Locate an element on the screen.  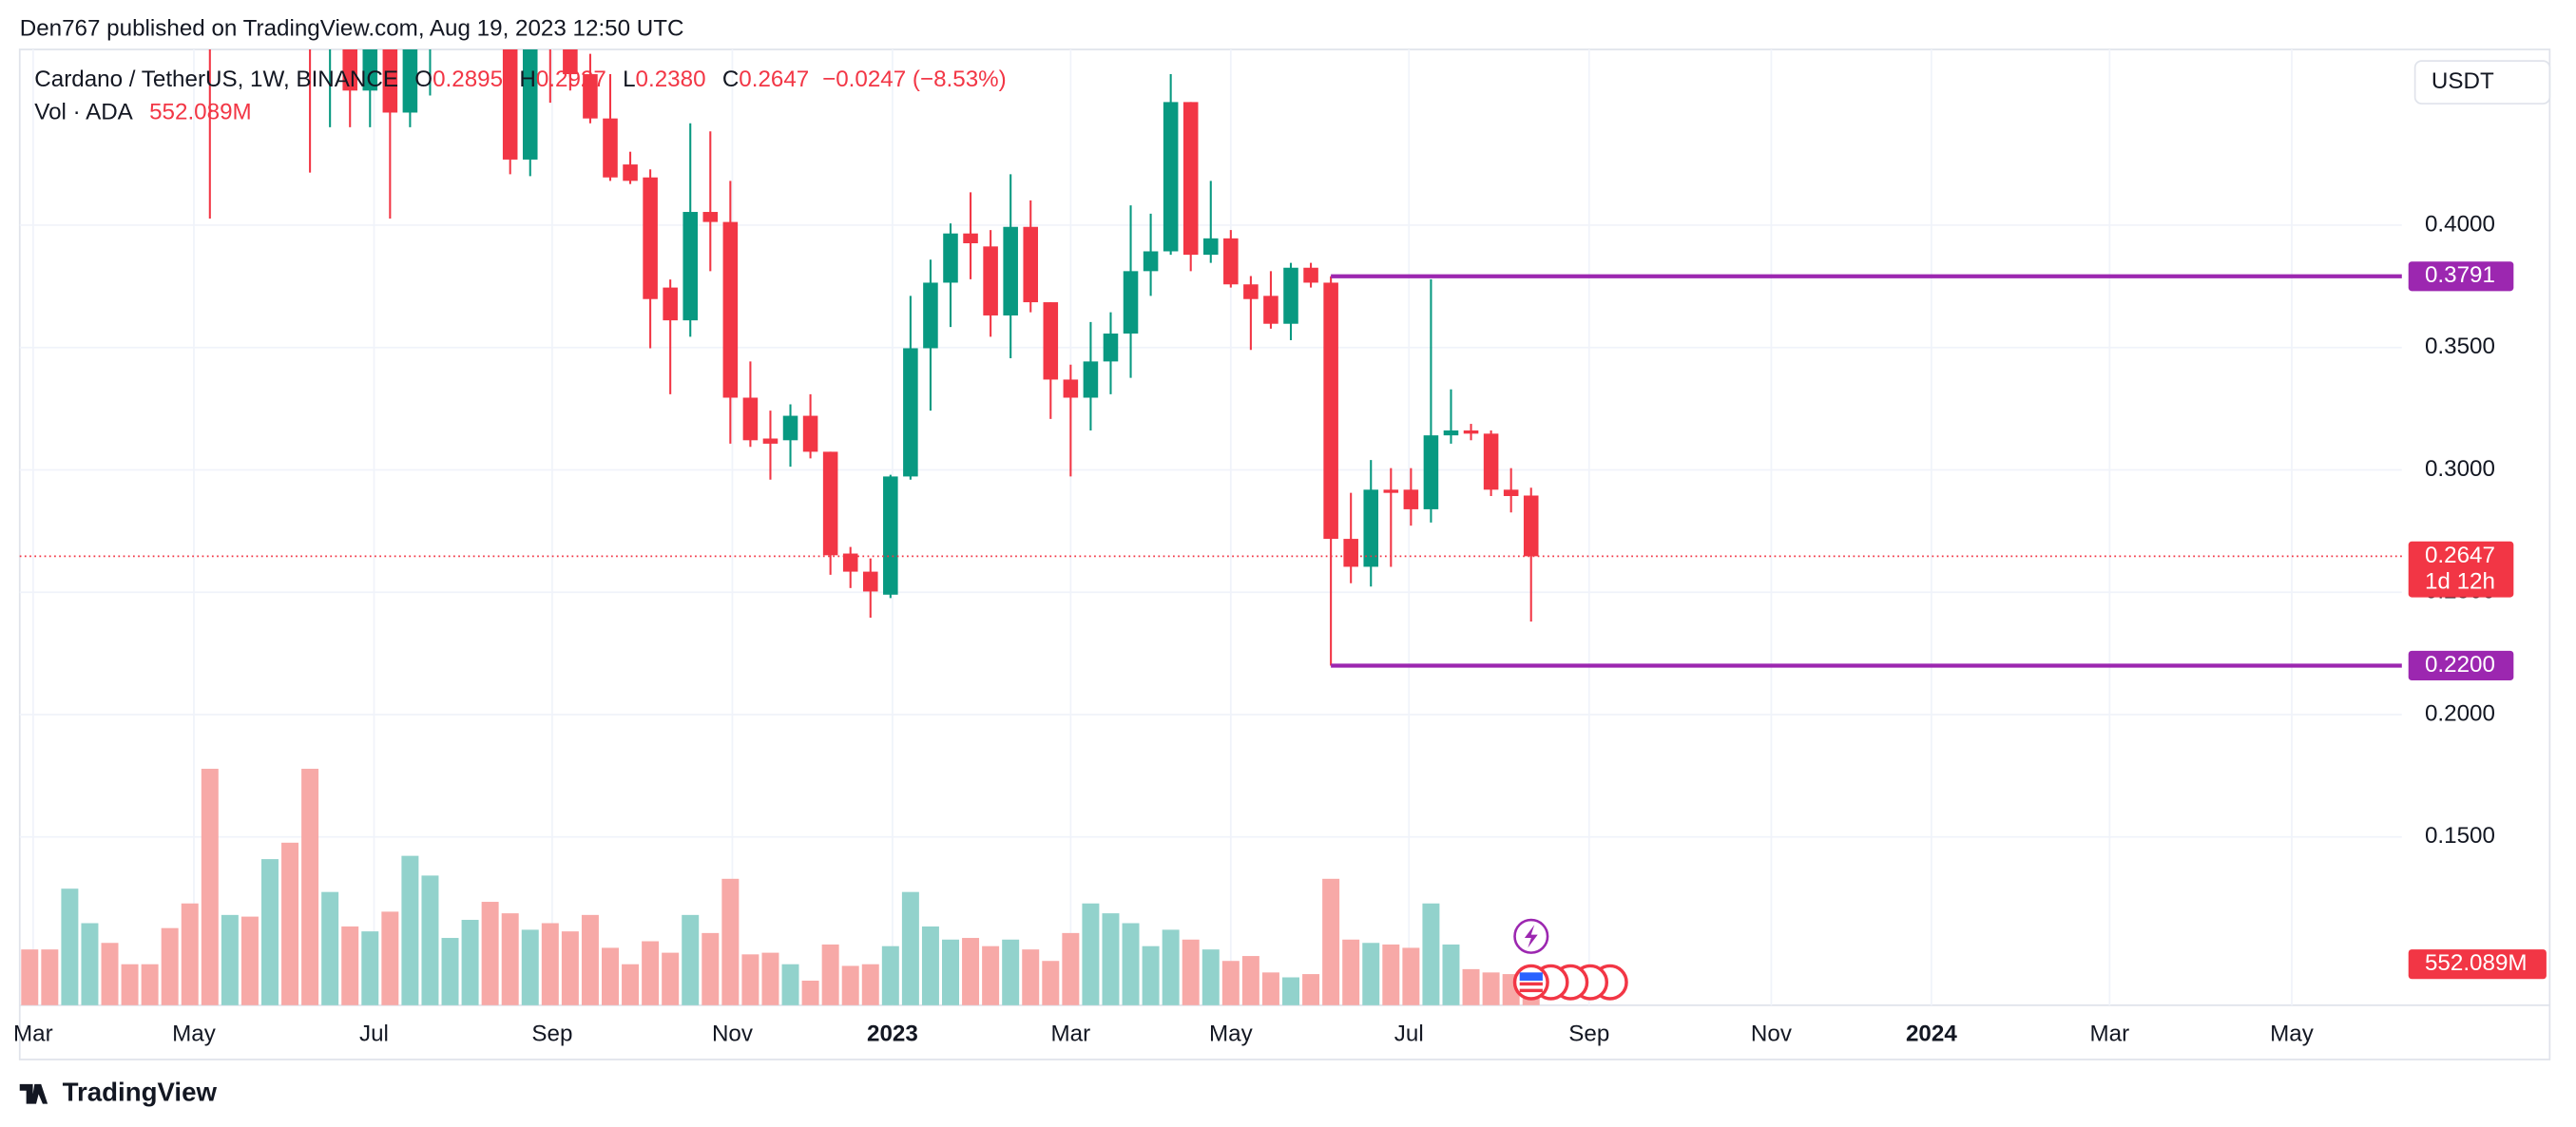
flag-canton is located at coordinates (1531, 976).